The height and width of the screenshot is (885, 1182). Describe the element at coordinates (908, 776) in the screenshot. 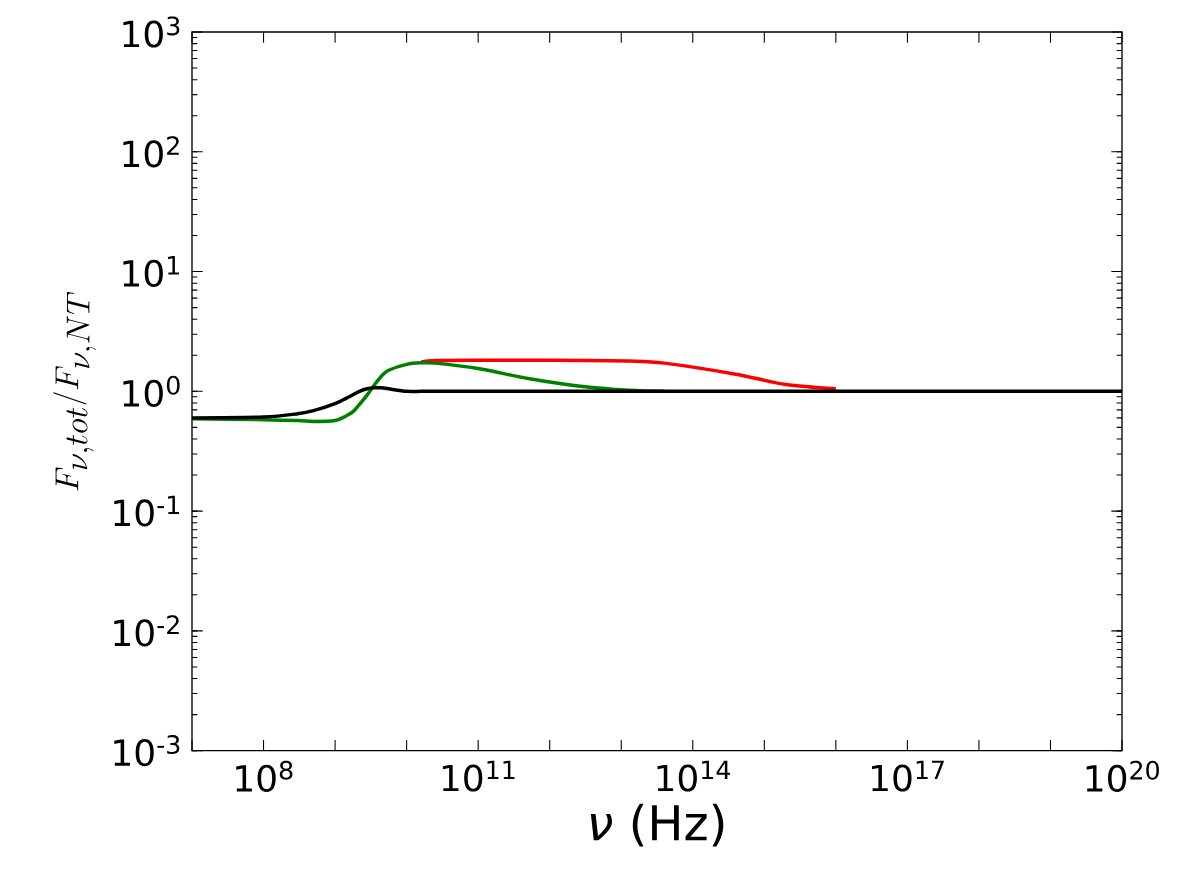

I see `x-tick-label: 10$^{17}$` at that location.